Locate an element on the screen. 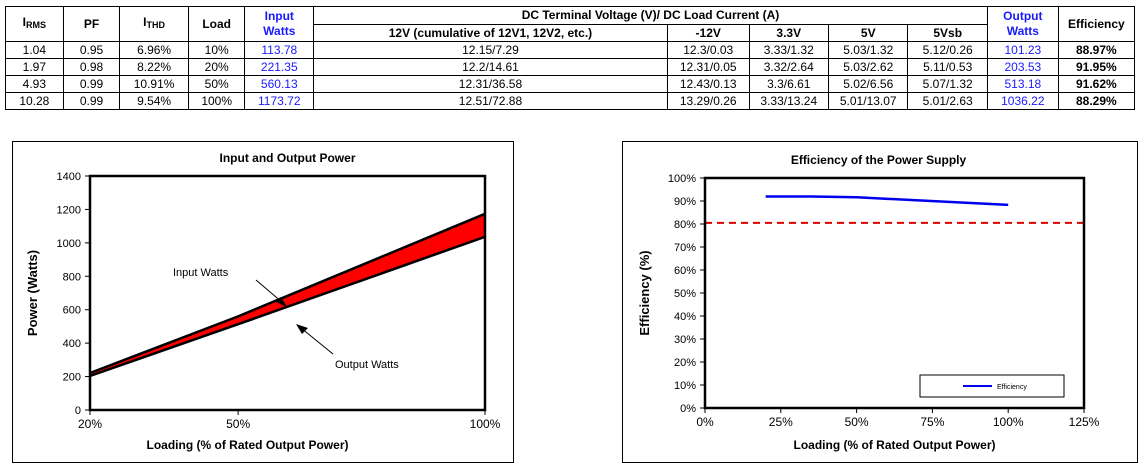 This screenshot has height=474, width=1148. cell-efficiency: 91.95% is located at coordinates (1096, 67).